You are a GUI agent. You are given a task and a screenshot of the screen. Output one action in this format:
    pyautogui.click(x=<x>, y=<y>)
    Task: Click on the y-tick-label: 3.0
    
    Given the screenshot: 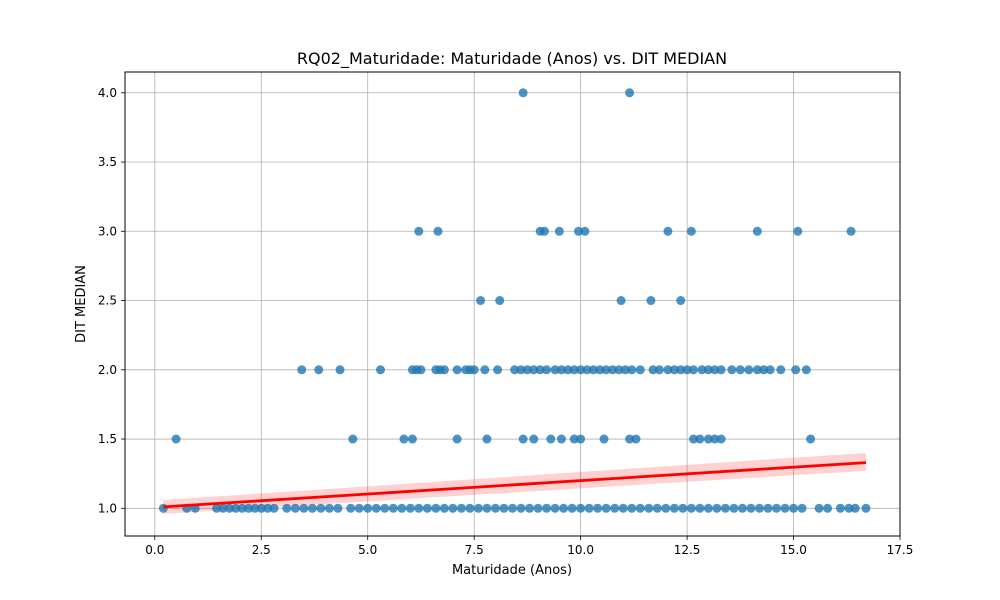 What is the action you would take?
    pyautogui.click(x=107, y=231)
    